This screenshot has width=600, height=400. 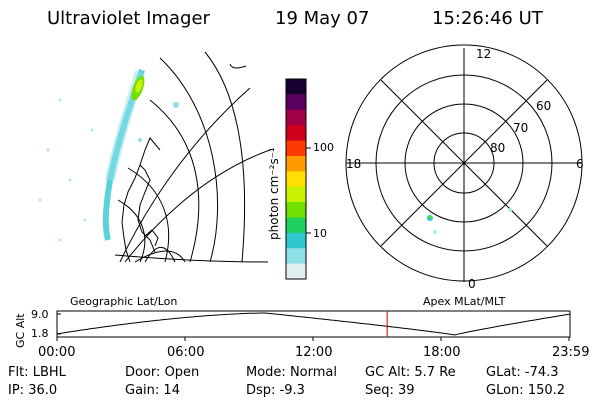 What do you see at coordinates (275, 390) in the screenshot?
I see `status-dsp: Dsp: -9.3` at bounding box center [275, 390].